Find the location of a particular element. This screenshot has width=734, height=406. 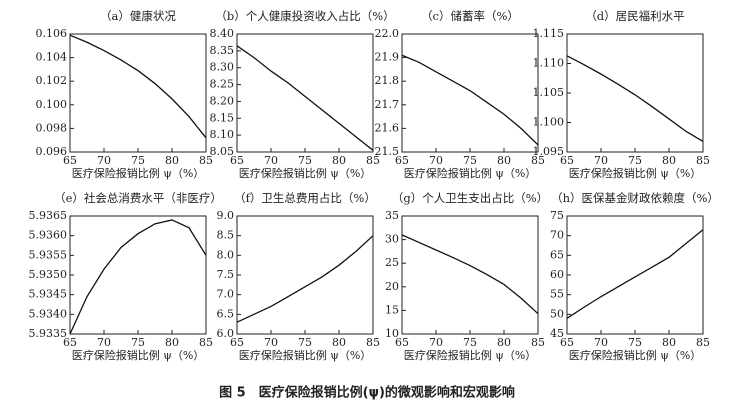

y-tick-label: 22.0 is located at coordinates (387, 33).